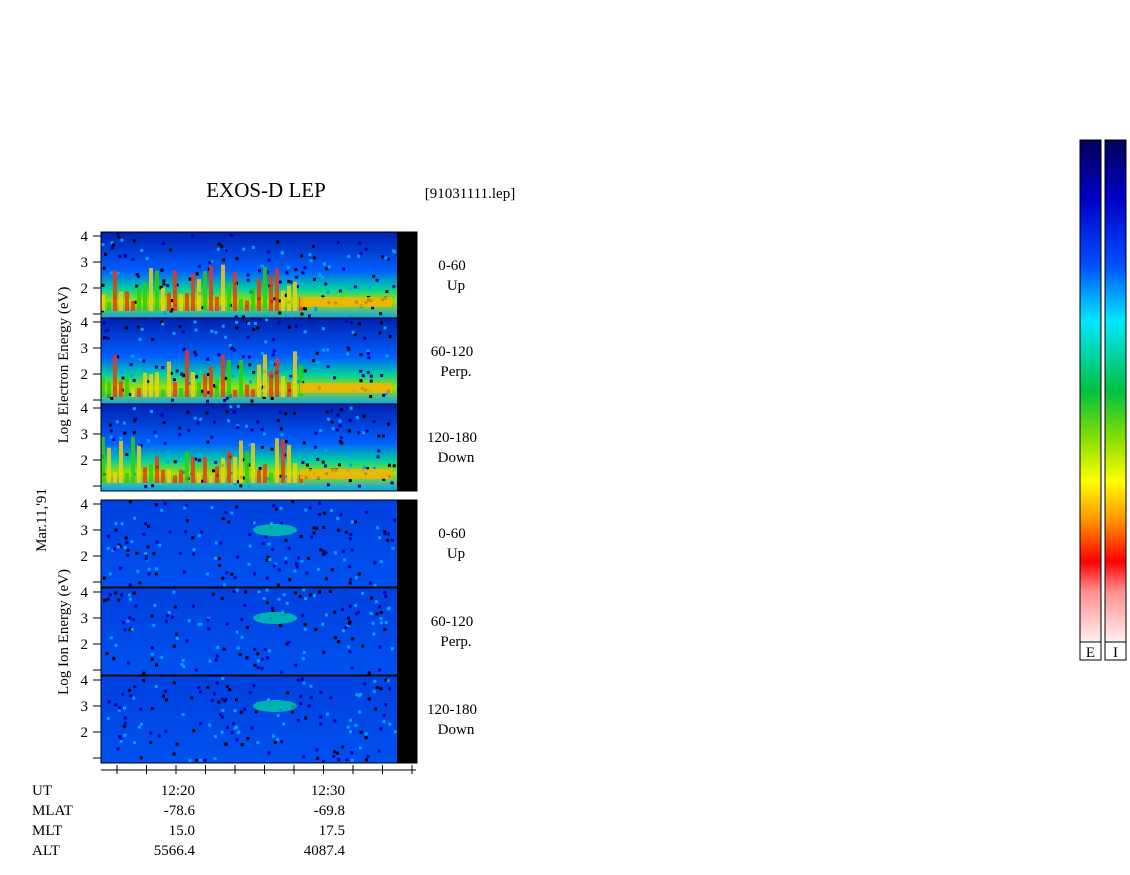  I want to click on row-label: MLT, so click(47, 831).